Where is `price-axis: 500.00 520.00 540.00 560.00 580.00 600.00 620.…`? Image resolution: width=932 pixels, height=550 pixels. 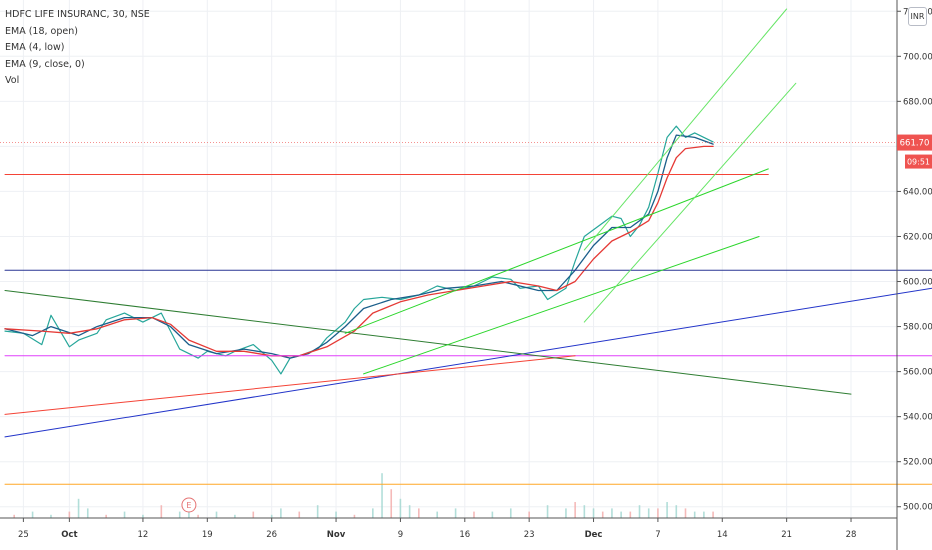 price-axis: 500.00 520.00 540.00 560.00 580.00 600.00 620.… is located at coordinates (914, 275).